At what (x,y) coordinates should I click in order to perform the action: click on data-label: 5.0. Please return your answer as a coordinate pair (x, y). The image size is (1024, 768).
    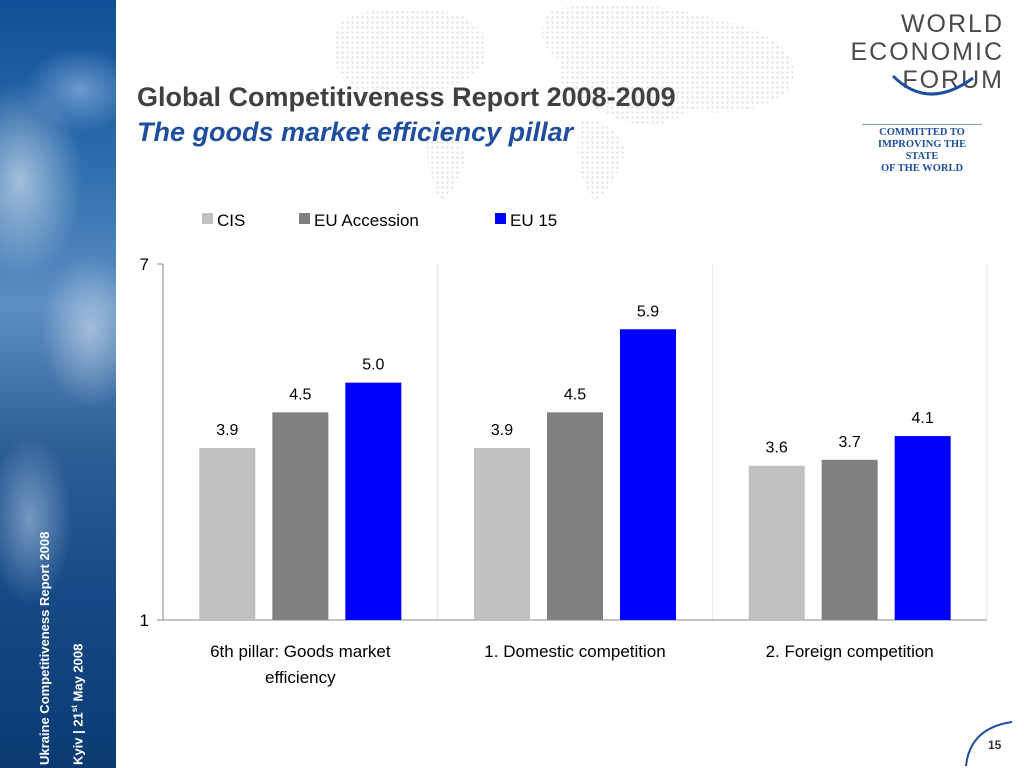
    Looking at the image, I should click on (373, 365).